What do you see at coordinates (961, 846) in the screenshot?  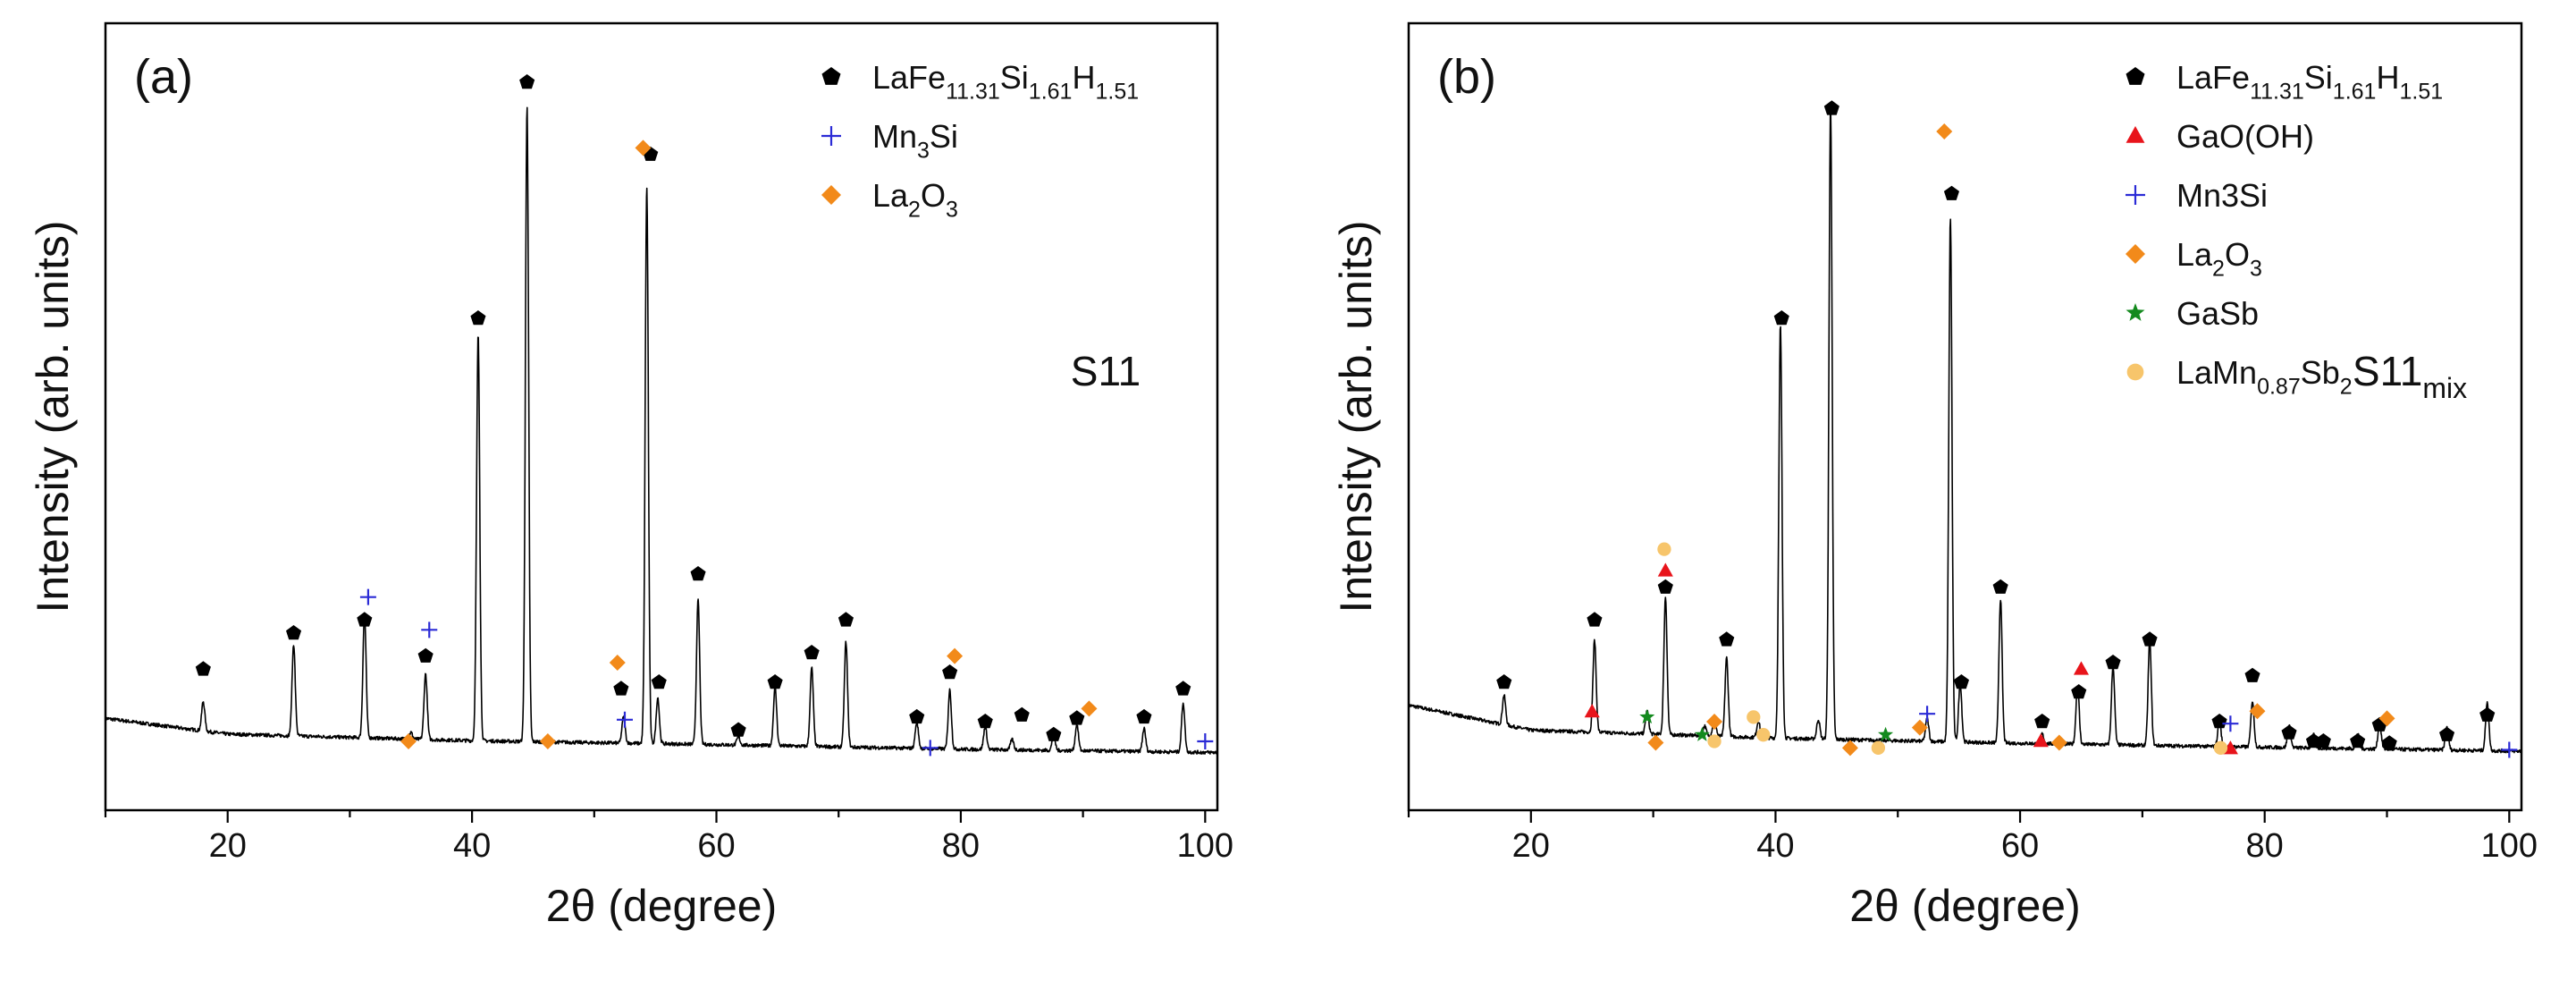 I see `panel-a-x-tick-label: 80` at bounding box center [961, 846].